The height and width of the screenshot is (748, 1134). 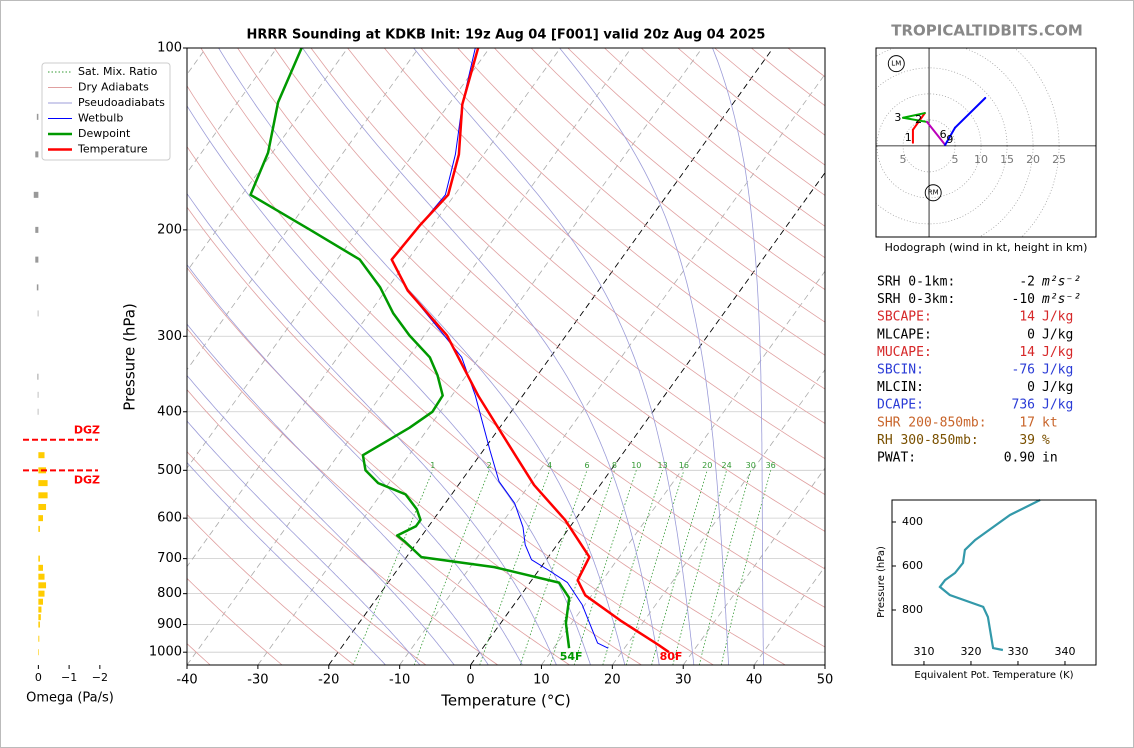 I want to click on parameter-label: SRH 0-3km:, so click(x=916, y=299).